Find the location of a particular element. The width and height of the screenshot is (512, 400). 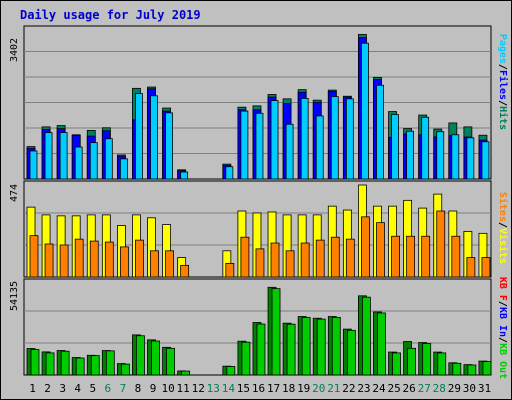

x-tick-label-day-31: 31 is located at coordinates (484, 388).